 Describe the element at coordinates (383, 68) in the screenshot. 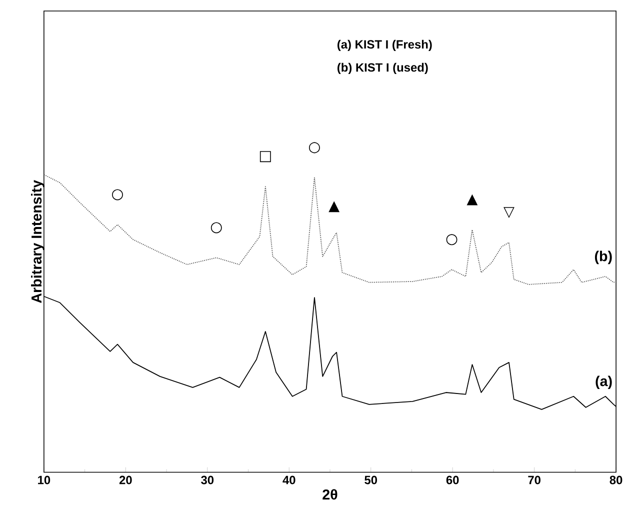

I see `text: (b) KIST I (used)` at that location.